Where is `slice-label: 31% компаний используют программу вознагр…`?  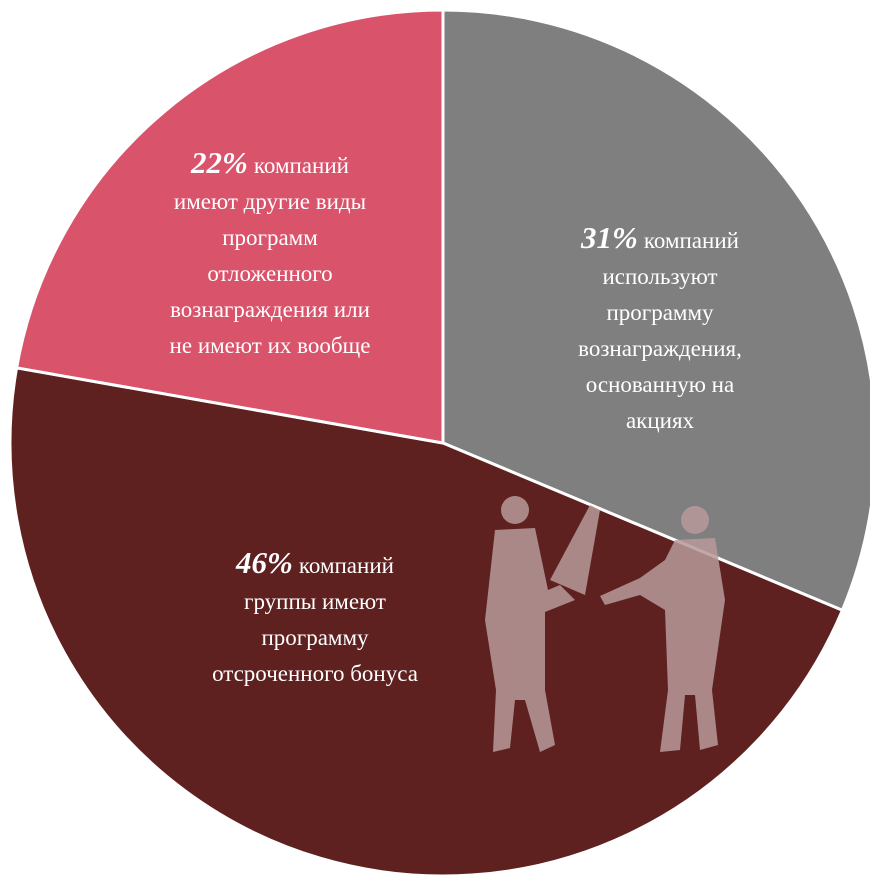
slice-label: 31% компаний используют программу вознагр… is located at coordinates (660, 329).